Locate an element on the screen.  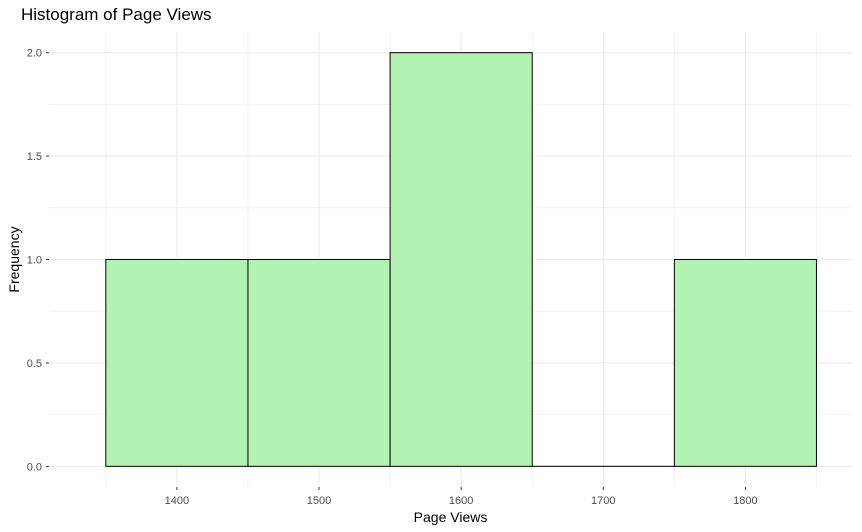
x-tick-label: 1800 is located at coordinates (745, 501).